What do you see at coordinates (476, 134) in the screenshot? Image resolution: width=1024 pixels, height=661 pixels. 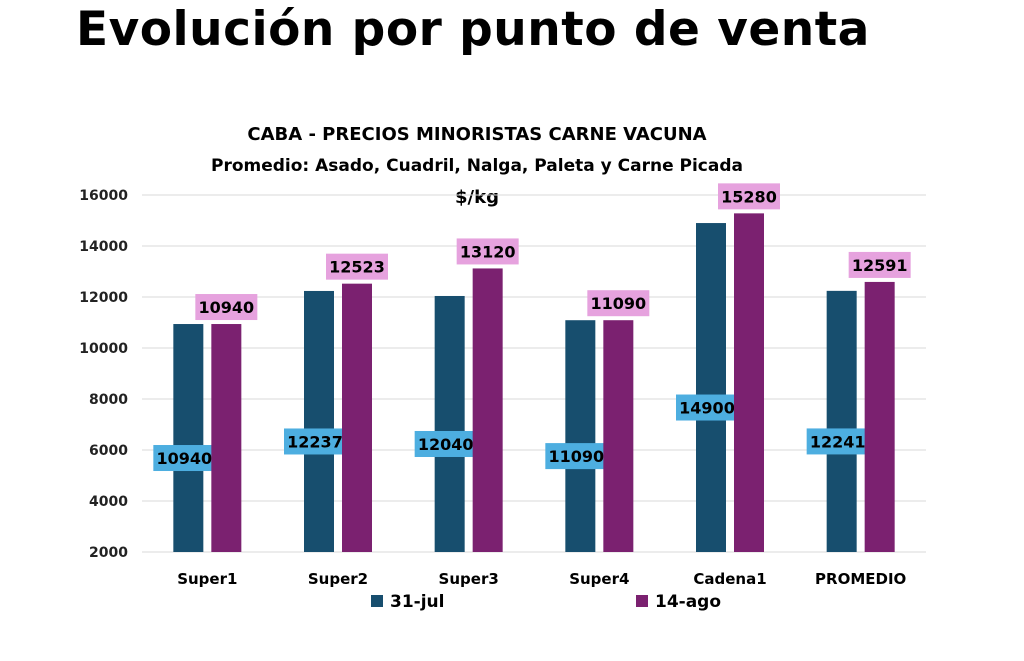 I see `chart-title: CABA - PRECIOS MINORISTAS CARNE VACUNA` at bounding box center [476, 134].